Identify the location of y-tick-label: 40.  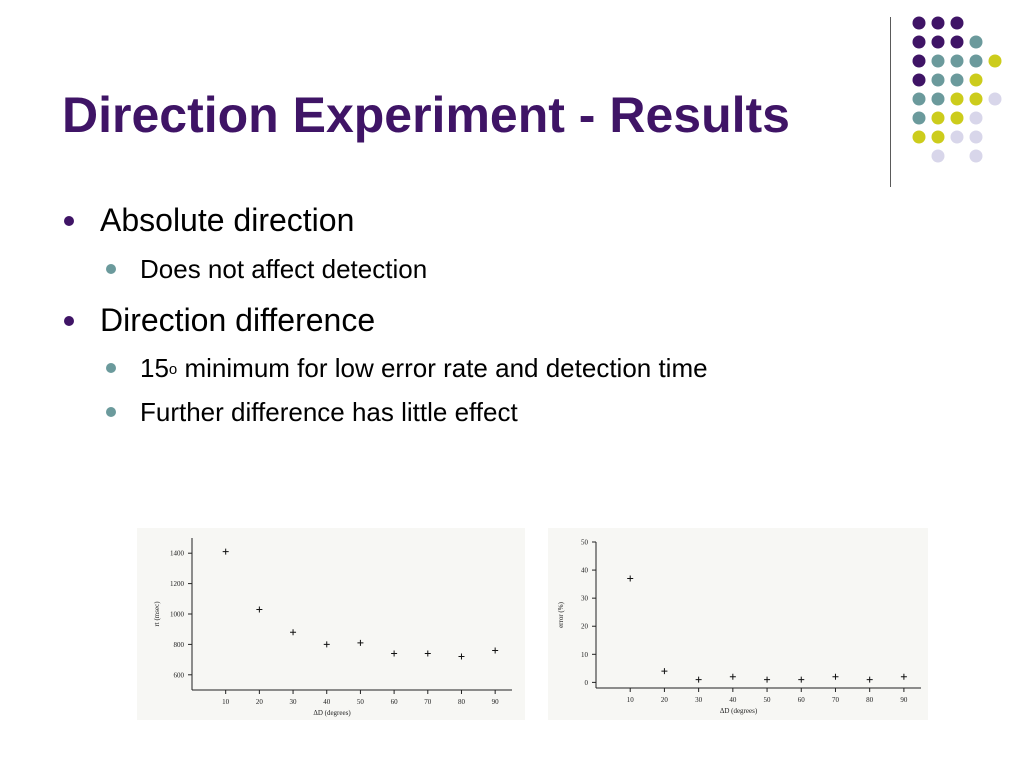
(585, 571).